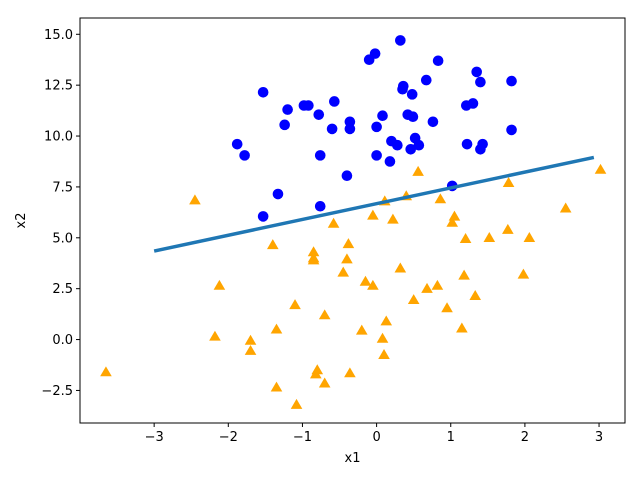 The width and height of the screenshot is (640, 480). What do you see at coordinates (62, 289) in the screenshot?
I see `y-tick-label: 2.5` at bounding box center [62, 289].